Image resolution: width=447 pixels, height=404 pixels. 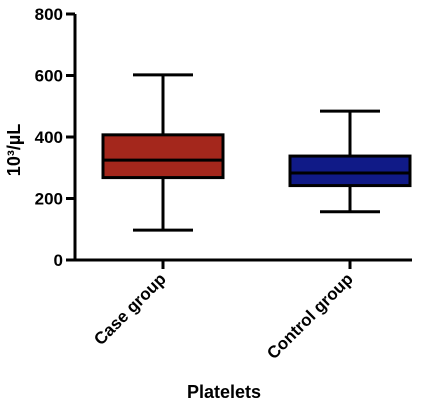 I want to click on x-category-label: Control group, so click(x=310, y=316).